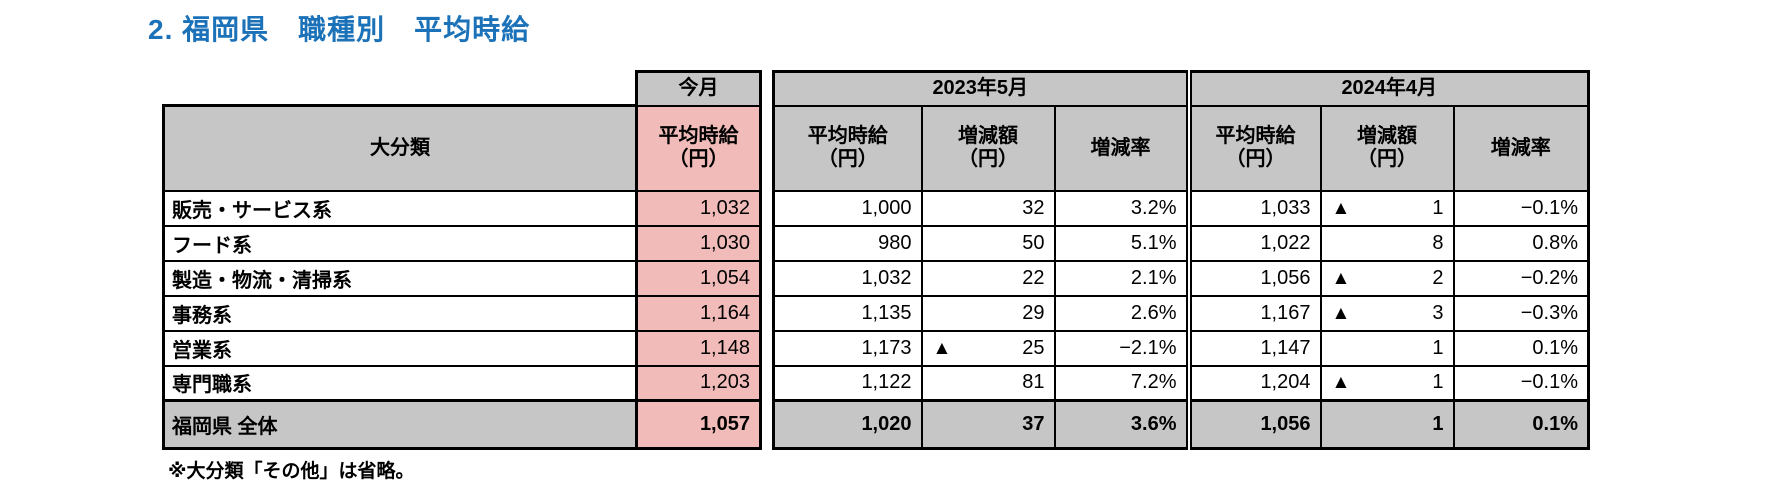 Image resolution: width=1768 pixels, height=492 pixels. Describe the element at coordinates (988, 208) in the screenshot. I see `cell-2023-diff: 32` at that location.